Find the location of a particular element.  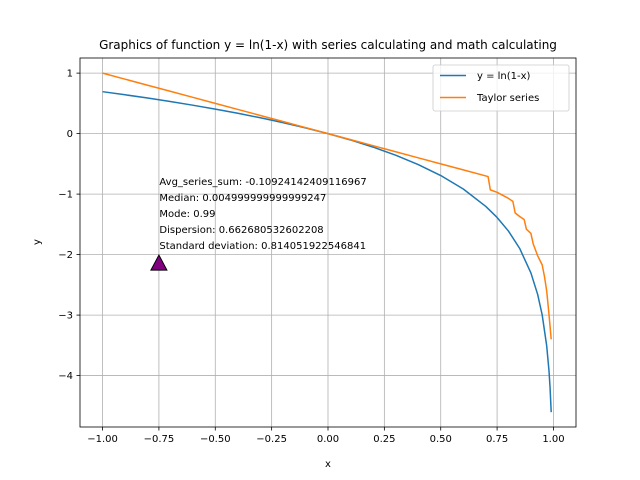

annotation-line: Median: 0.004999999999999247 is located at coordinates (242, 198).